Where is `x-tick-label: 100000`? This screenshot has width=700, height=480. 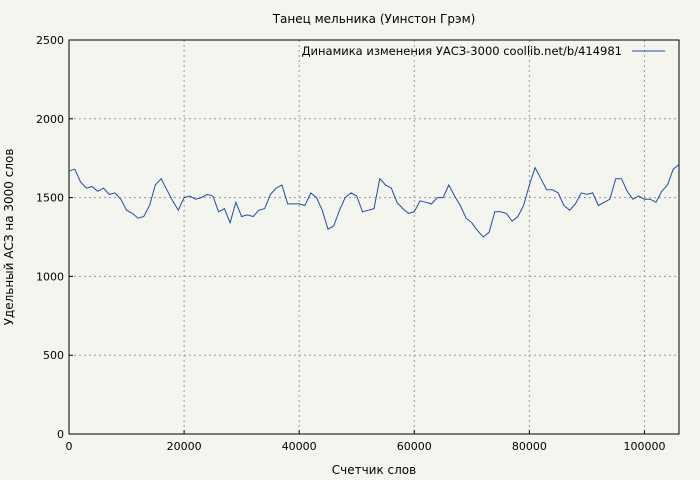 x-tick-label: 100000 is located at coordinates (644, 446).